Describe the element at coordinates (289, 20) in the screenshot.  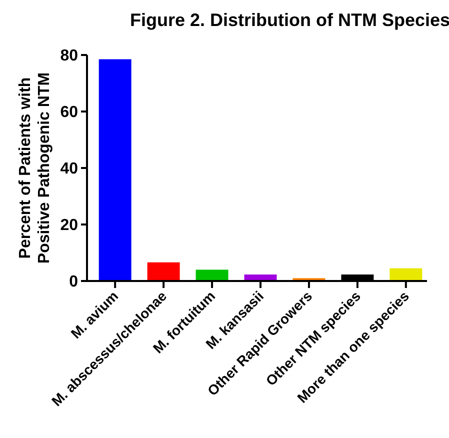
I see `chart-title: Figure 2. Distribution of NTM Species` at that location.